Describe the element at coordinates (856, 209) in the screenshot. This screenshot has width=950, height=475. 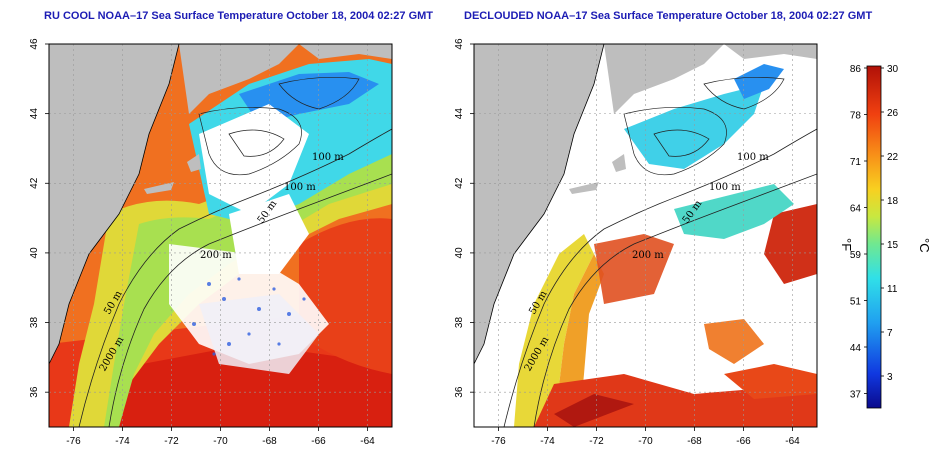
I see `fahrenheit-tick-label: 64` at that location.